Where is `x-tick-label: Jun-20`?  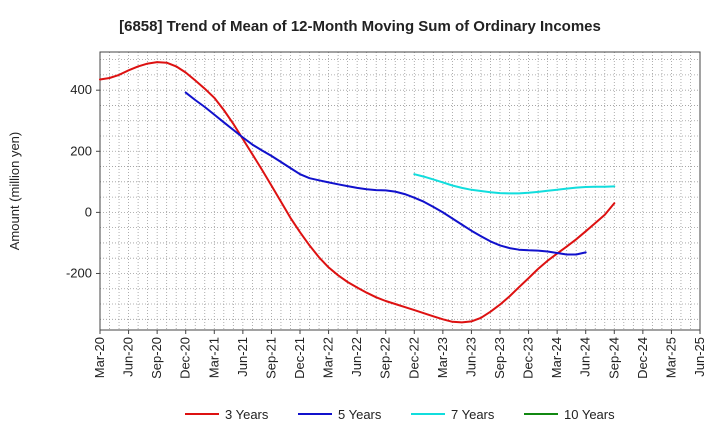 x-tick-label: Jun-20 is located at coordinates (128, 357).